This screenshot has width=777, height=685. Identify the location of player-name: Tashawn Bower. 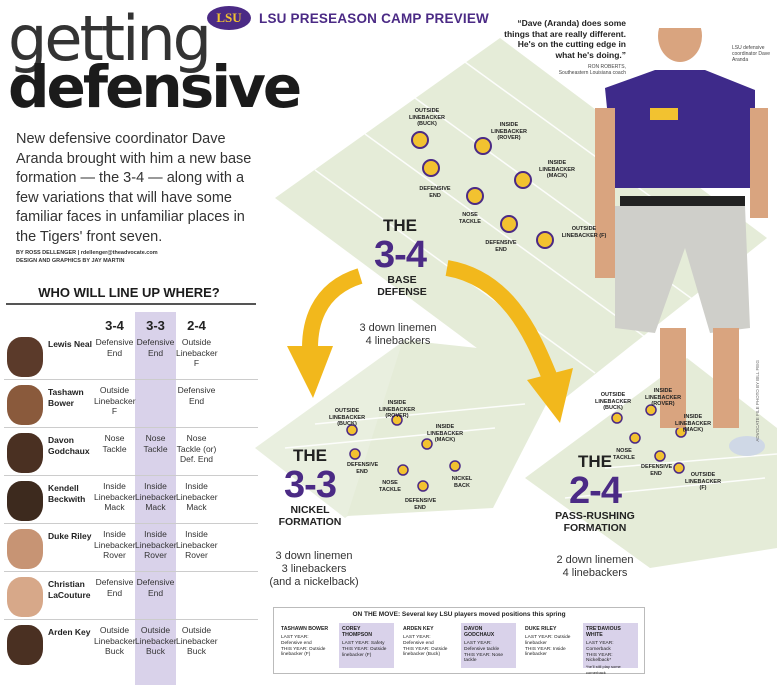
(66, 397).